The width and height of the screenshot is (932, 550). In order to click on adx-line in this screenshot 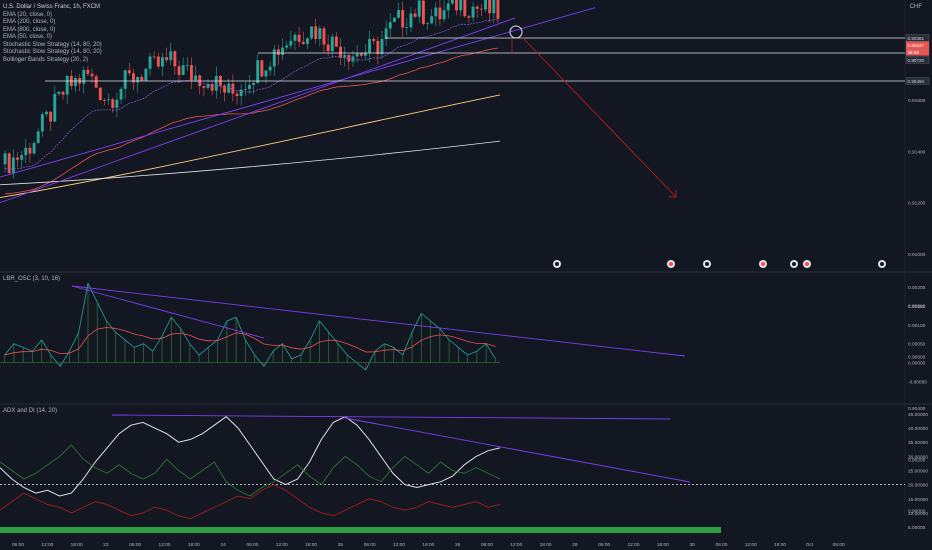, I will do `click(250, 456)`.